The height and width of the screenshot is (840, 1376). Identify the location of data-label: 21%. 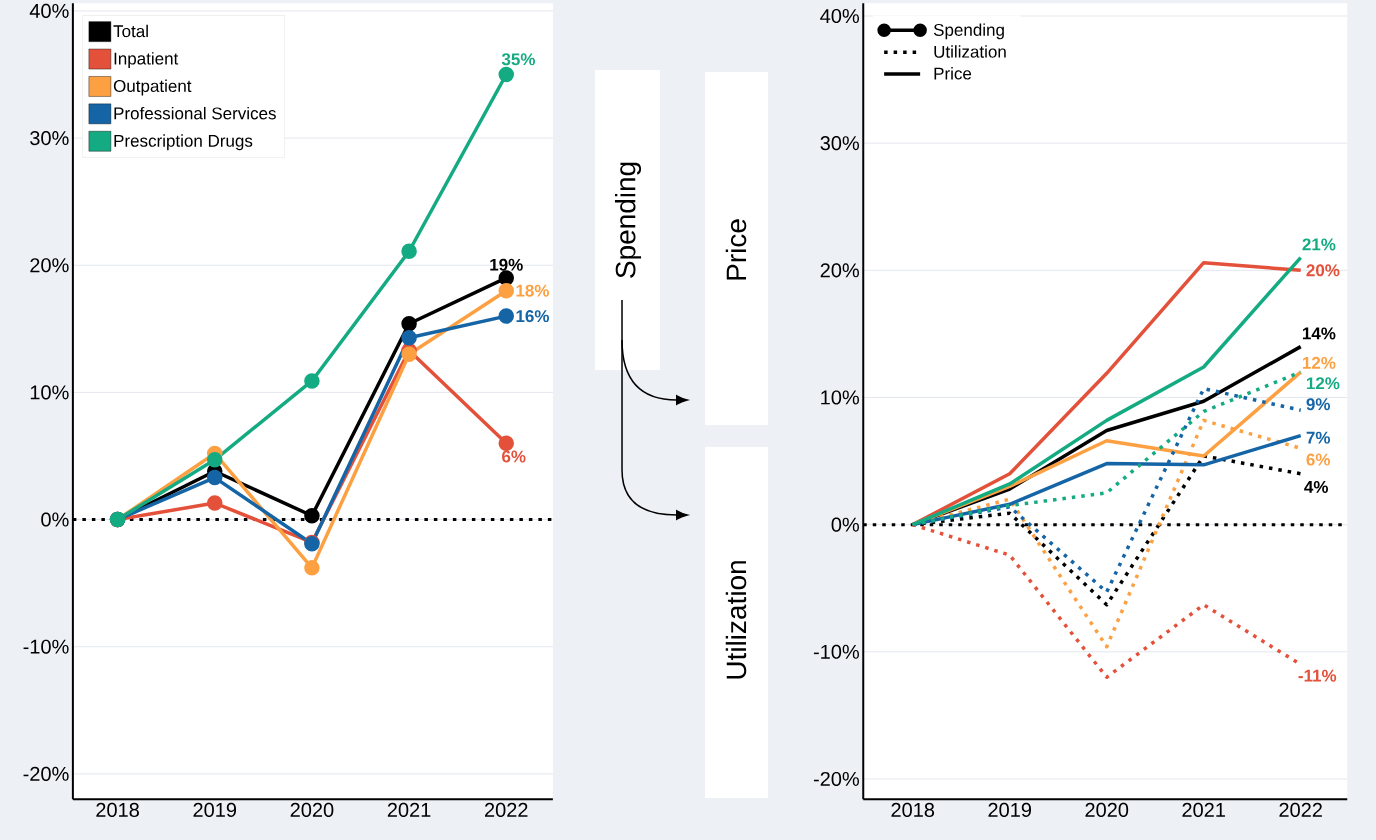
(1319, 244).